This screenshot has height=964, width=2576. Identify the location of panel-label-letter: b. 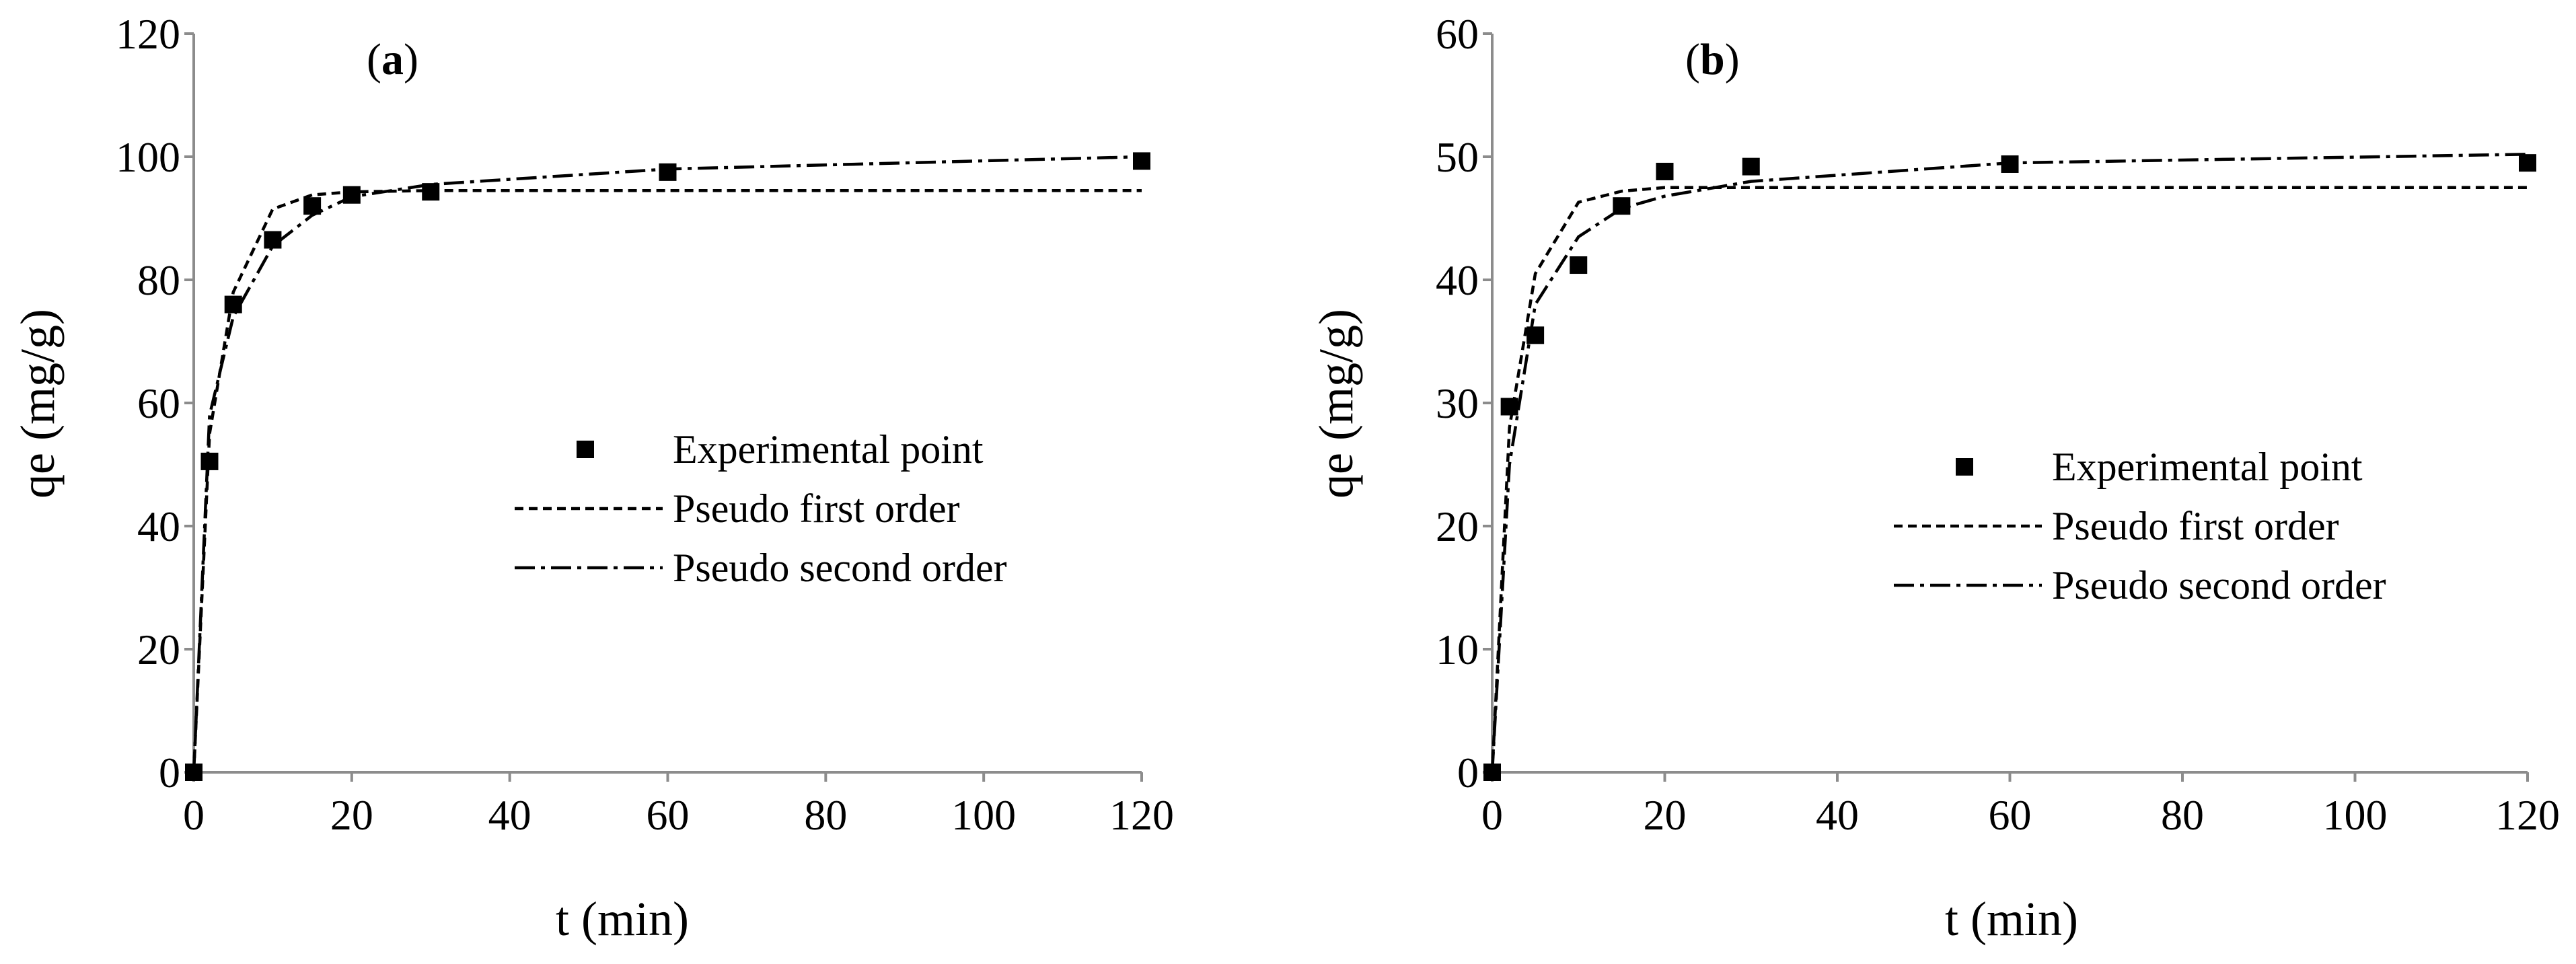
(1712, 60).